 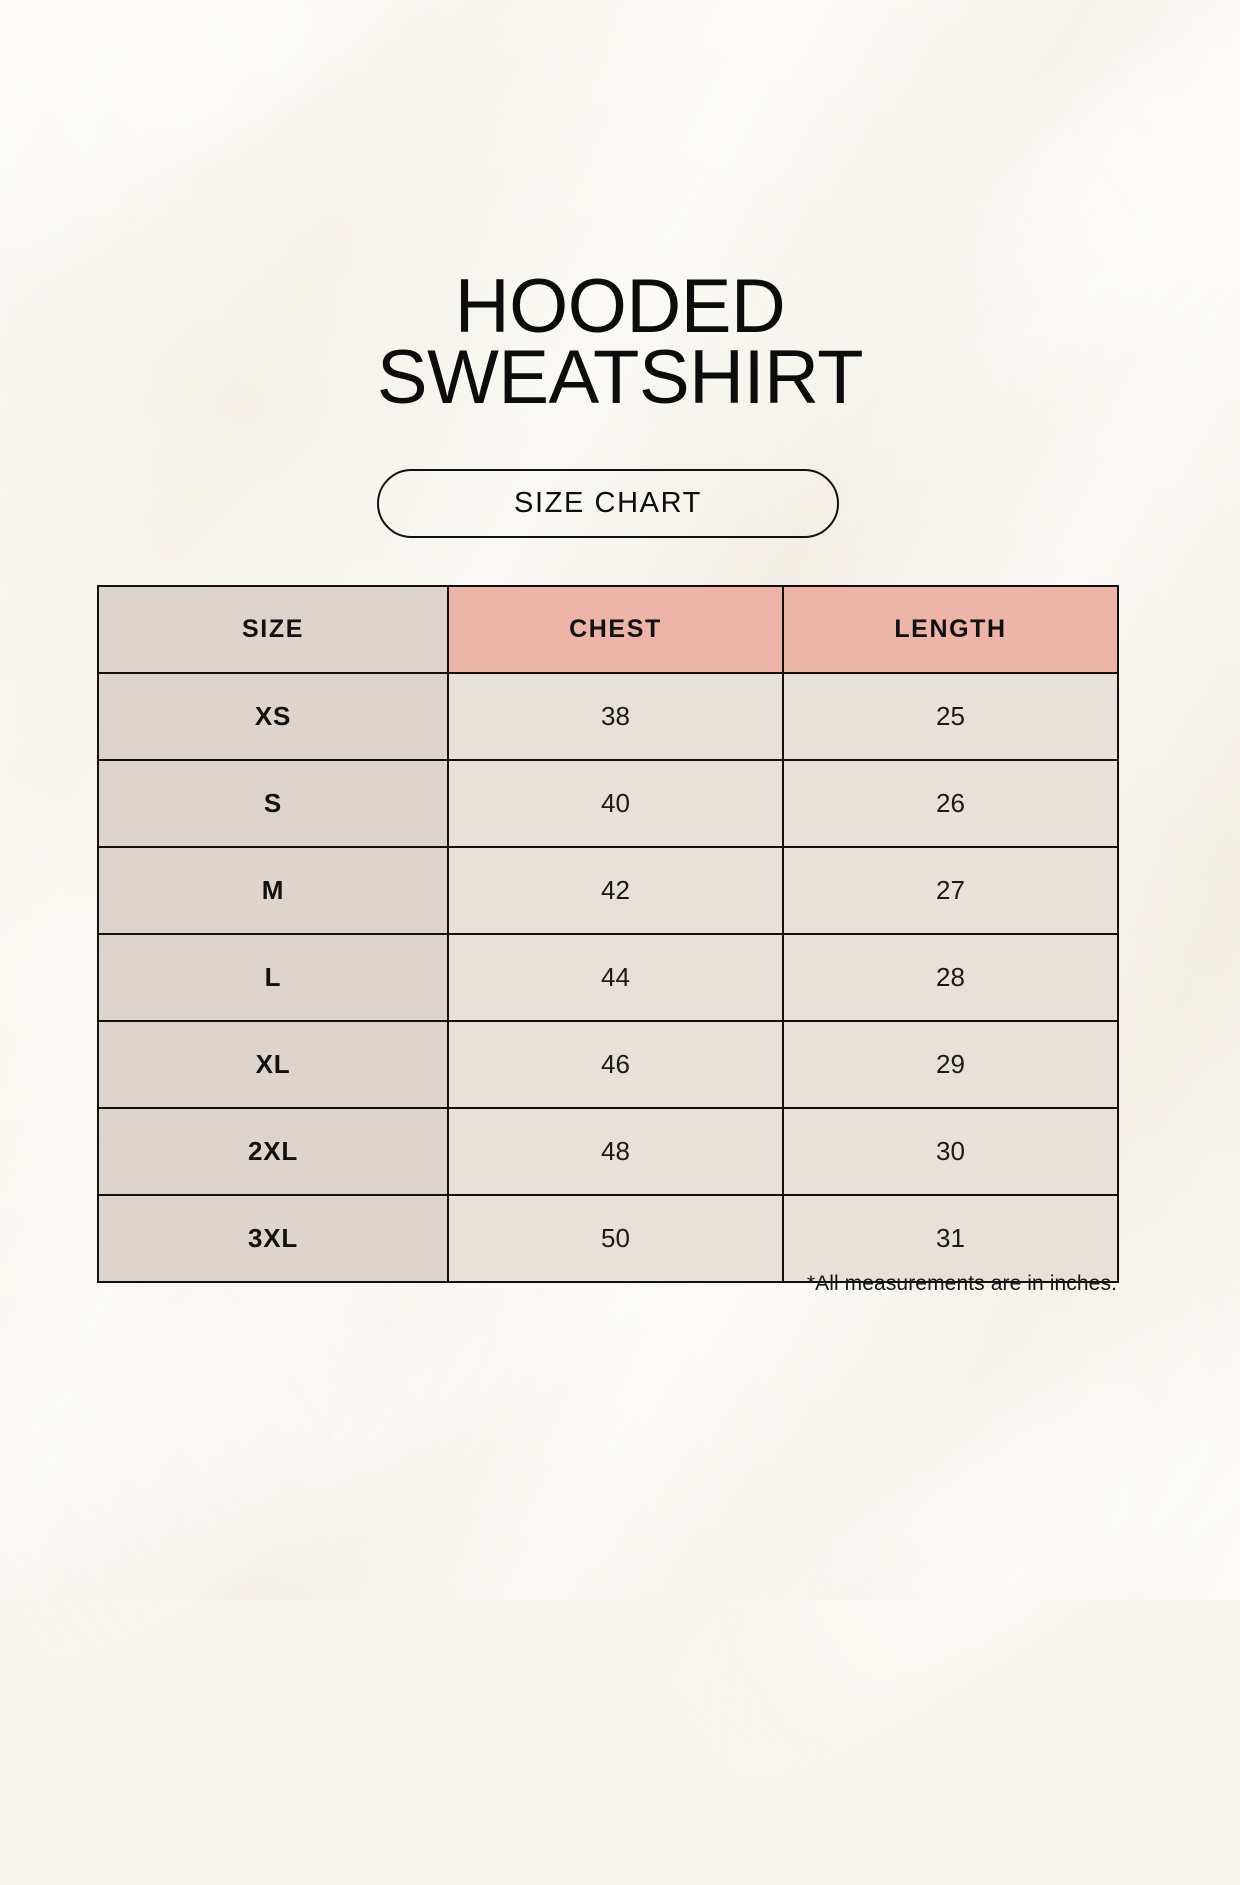 I want to click on table-row: L 44 28, so click(x=608, y=977).